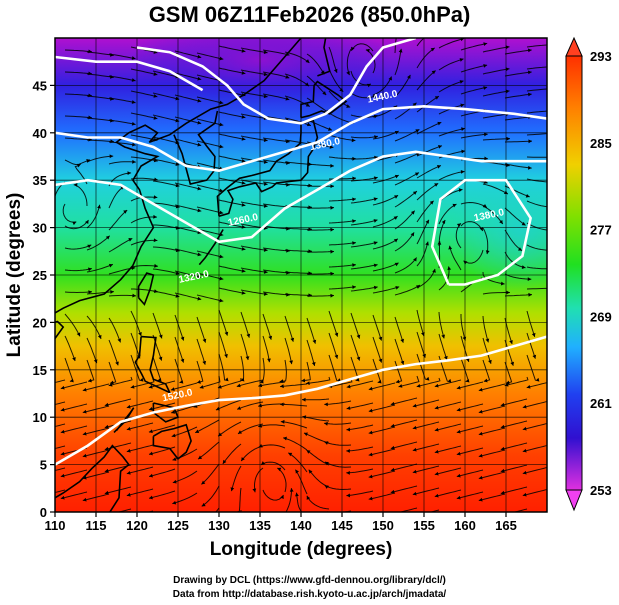 This screenshot has height=605, width=619. What do you see at coordinates (40, 322) in the screenshot?
I see `y-tick-label: 20` at bounding box center [40, 322].